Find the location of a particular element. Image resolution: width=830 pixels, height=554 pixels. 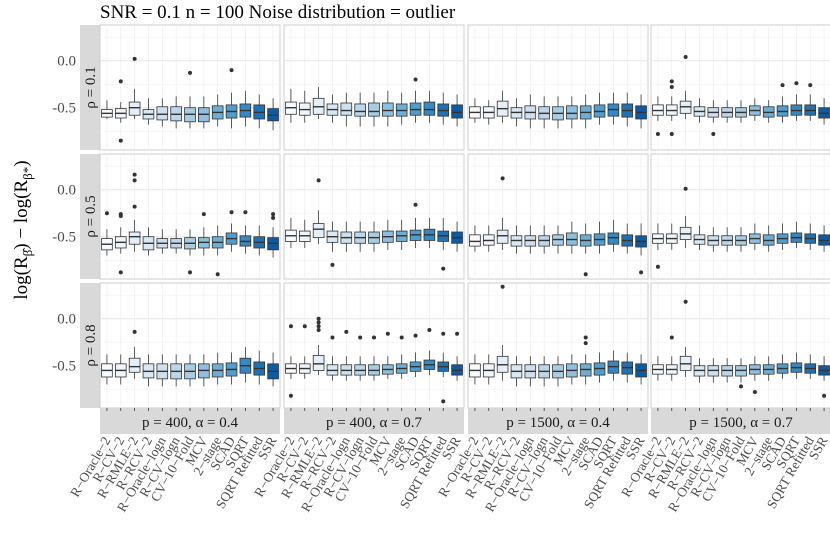

row-strip-label: ρ = 0.5 is located at coordinates (91, 216).